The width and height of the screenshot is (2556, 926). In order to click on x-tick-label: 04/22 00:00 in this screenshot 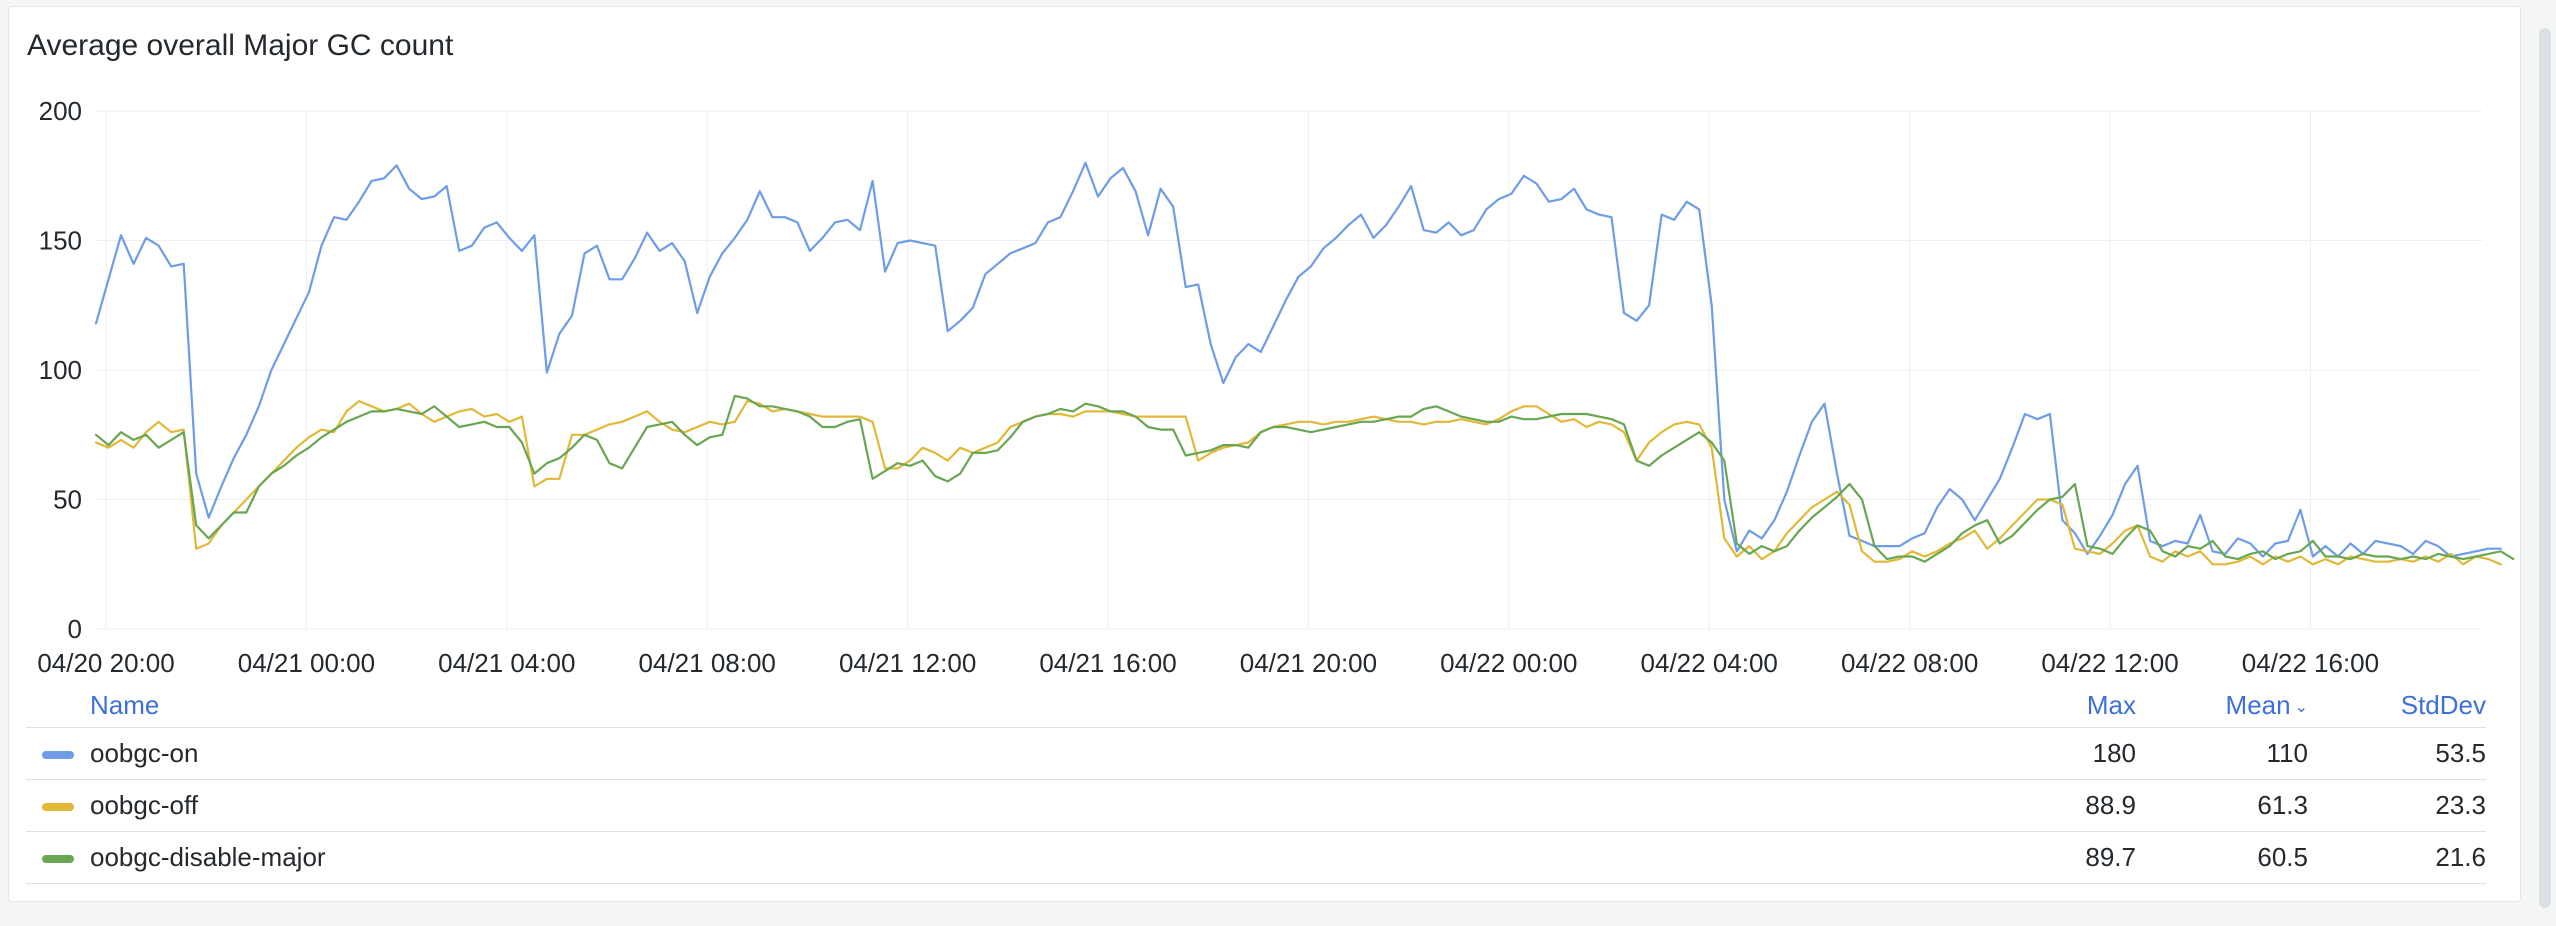, I will do `click(1508, 663)`.